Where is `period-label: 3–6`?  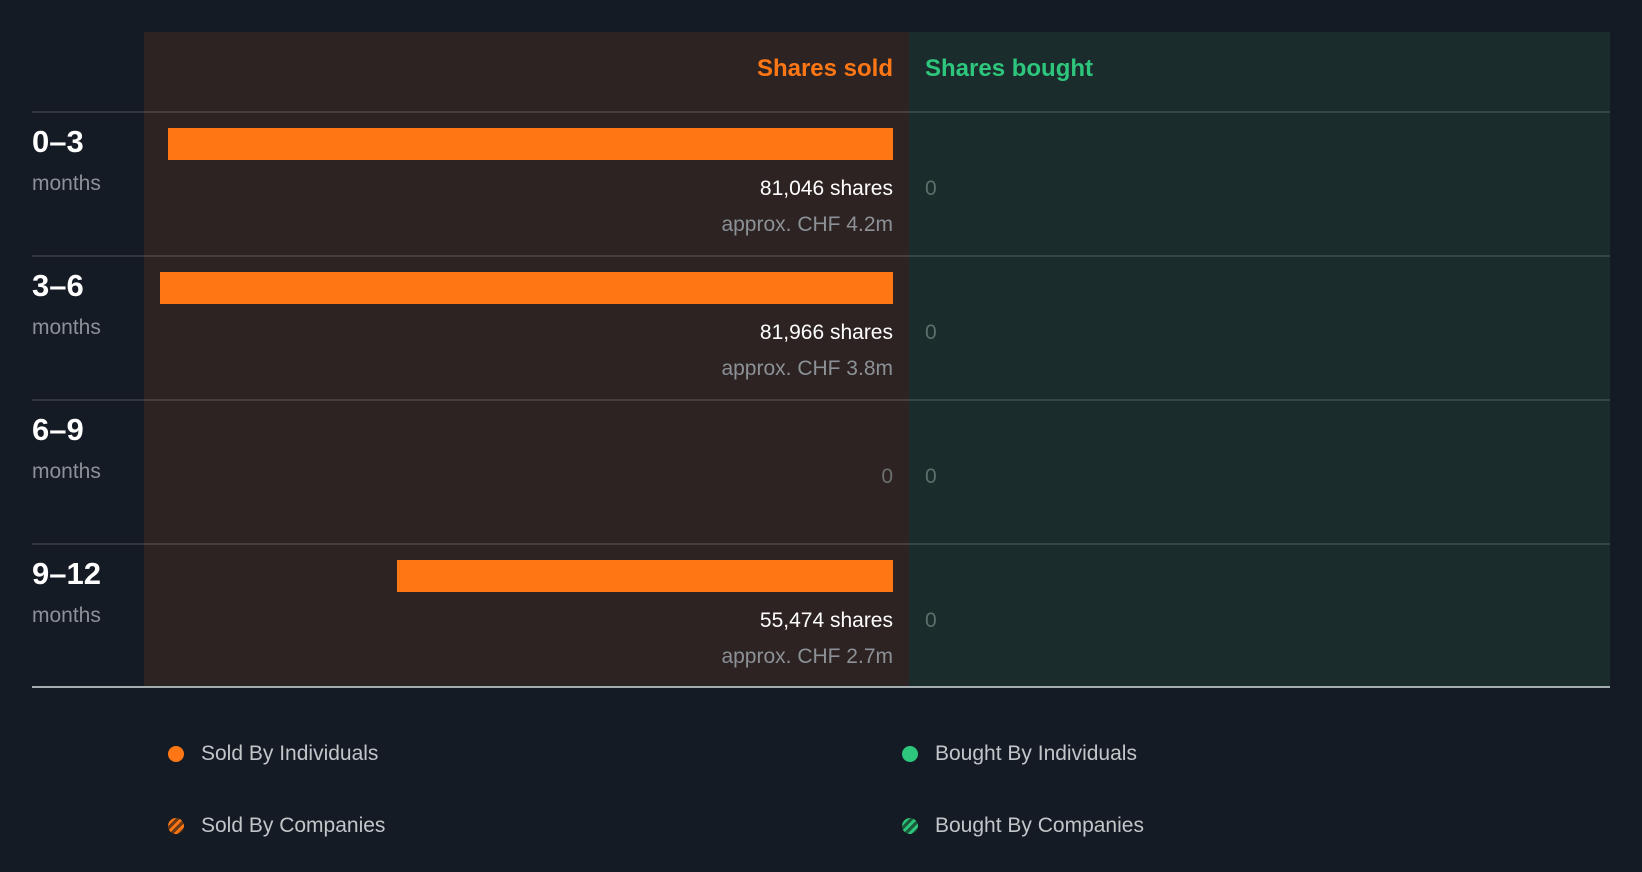
period-label: 3–6 is located at coordinates (58, 285).